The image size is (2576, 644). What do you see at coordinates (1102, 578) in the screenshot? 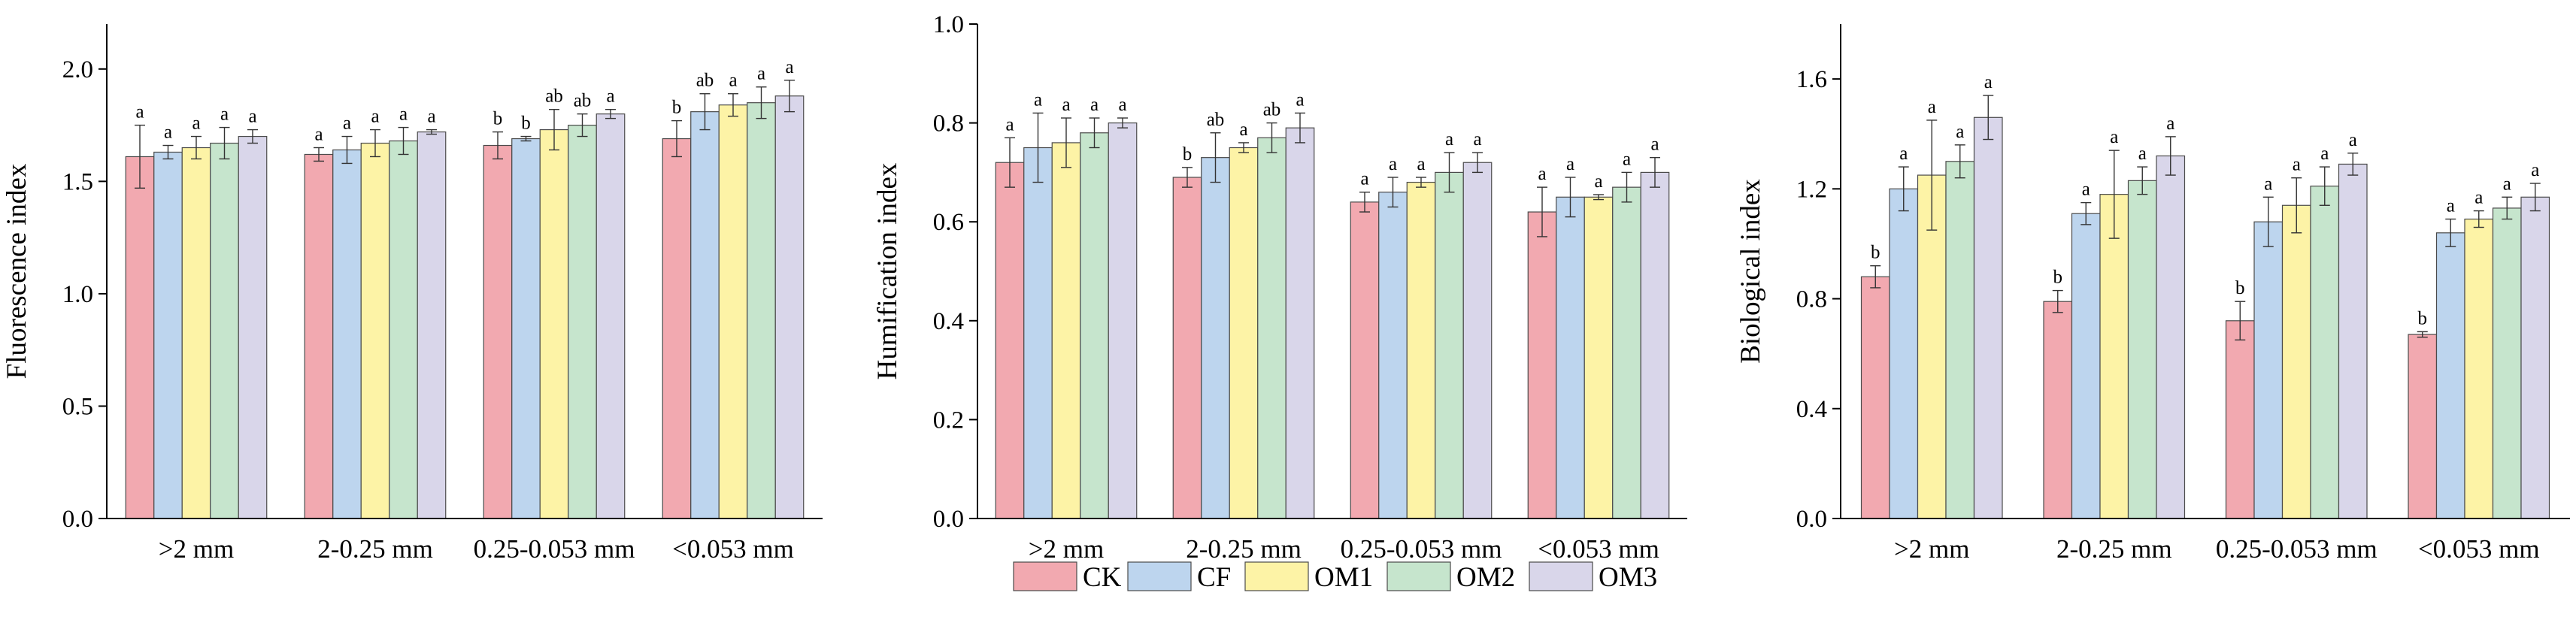
I see `legend-label: CK` at bounding box center [1102, 578].